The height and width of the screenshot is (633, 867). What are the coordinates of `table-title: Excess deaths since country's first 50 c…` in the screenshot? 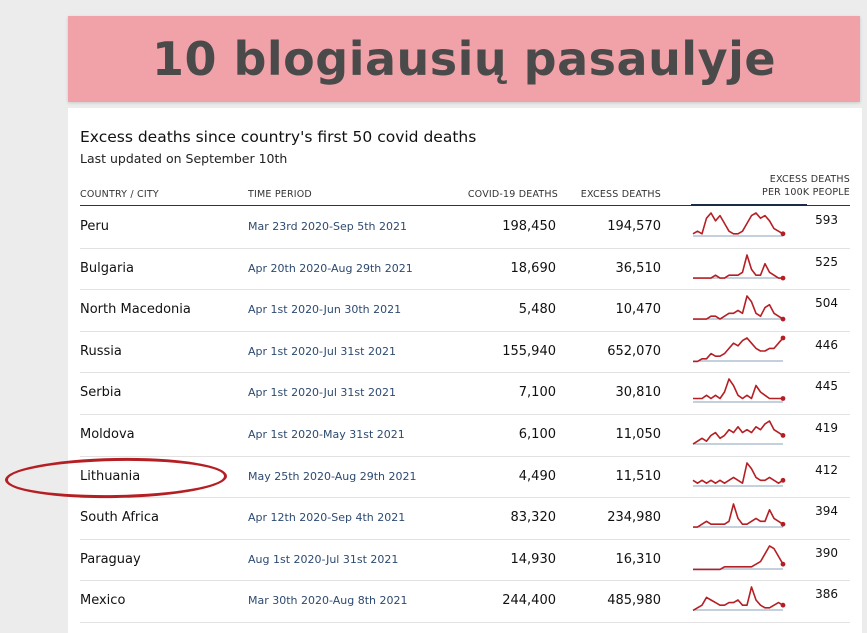 It's located at (278, 137).